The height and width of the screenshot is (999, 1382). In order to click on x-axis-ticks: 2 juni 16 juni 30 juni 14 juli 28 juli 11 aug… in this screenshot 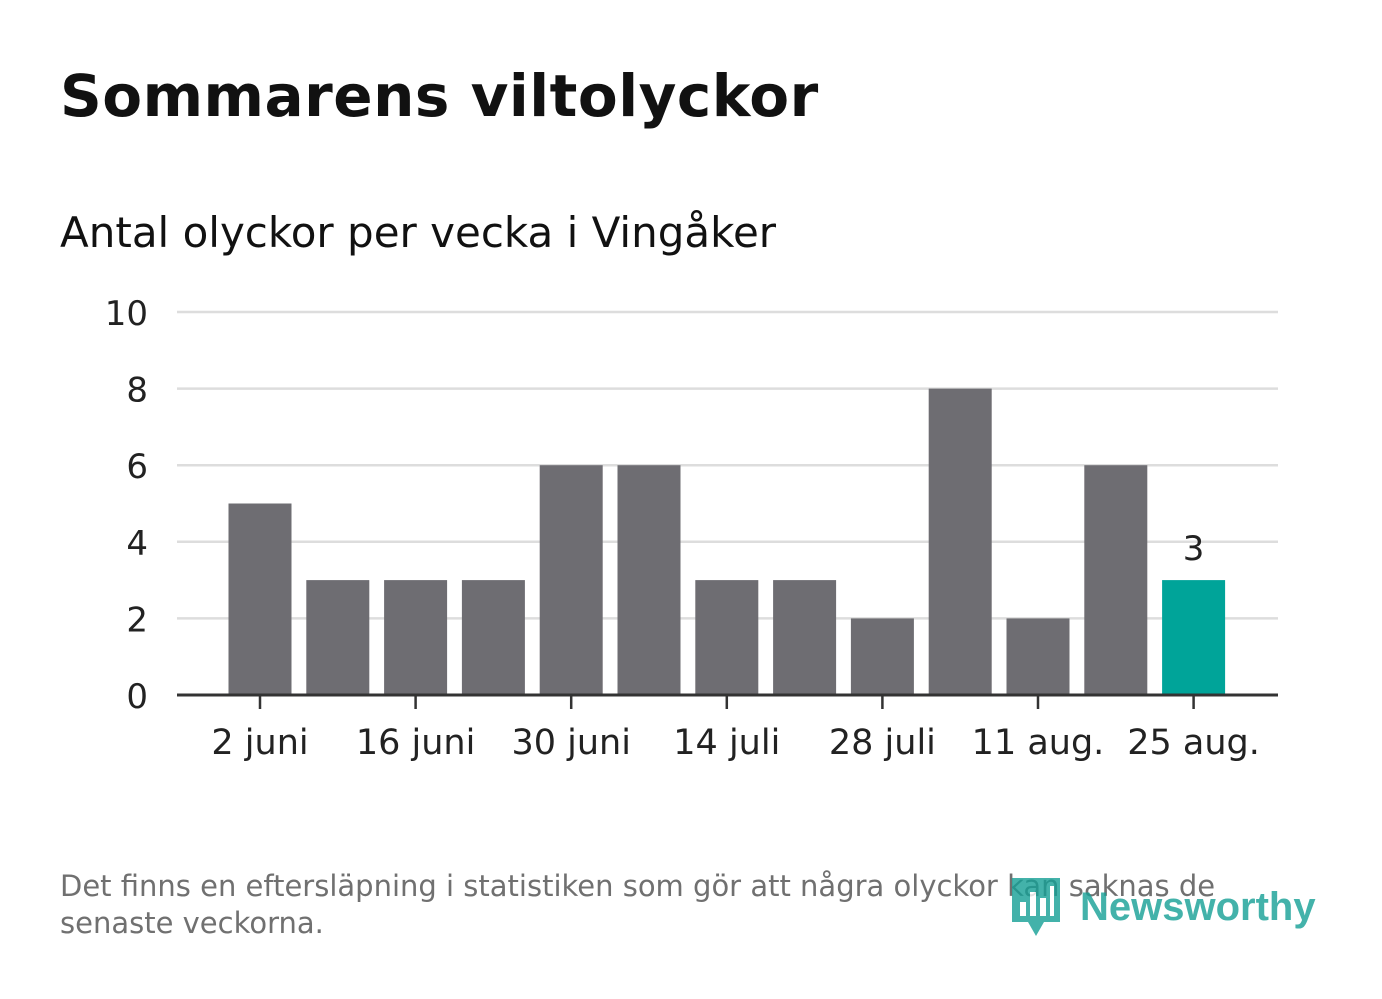, I will do `click(735, 729)`.